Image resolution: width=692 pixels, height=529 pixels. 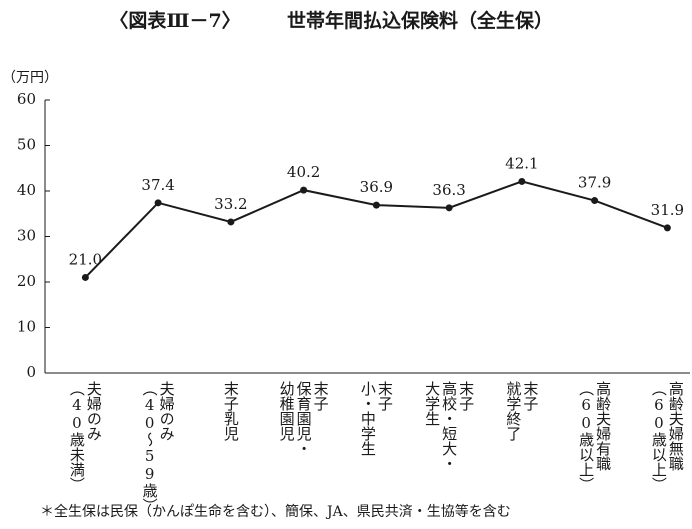 I want to click on x-tick-label: （40～59歳）, so click(x=150, y=447).